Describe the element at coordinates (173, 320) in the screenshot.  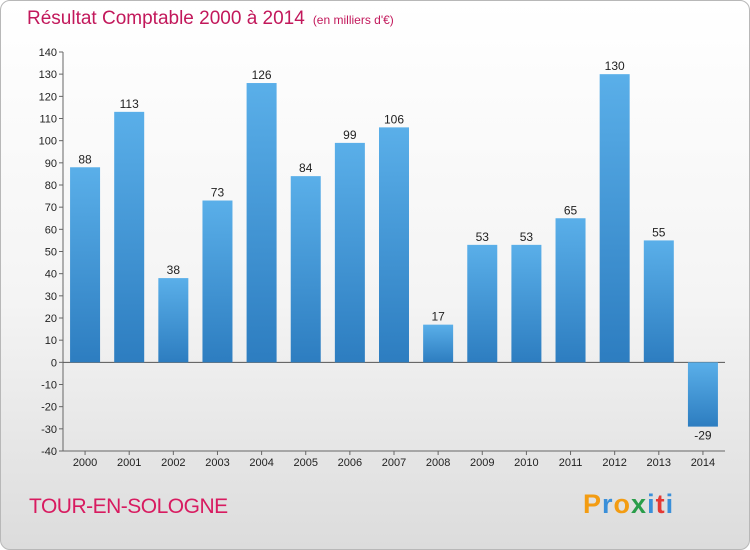
I see `bar-2002` at that location.